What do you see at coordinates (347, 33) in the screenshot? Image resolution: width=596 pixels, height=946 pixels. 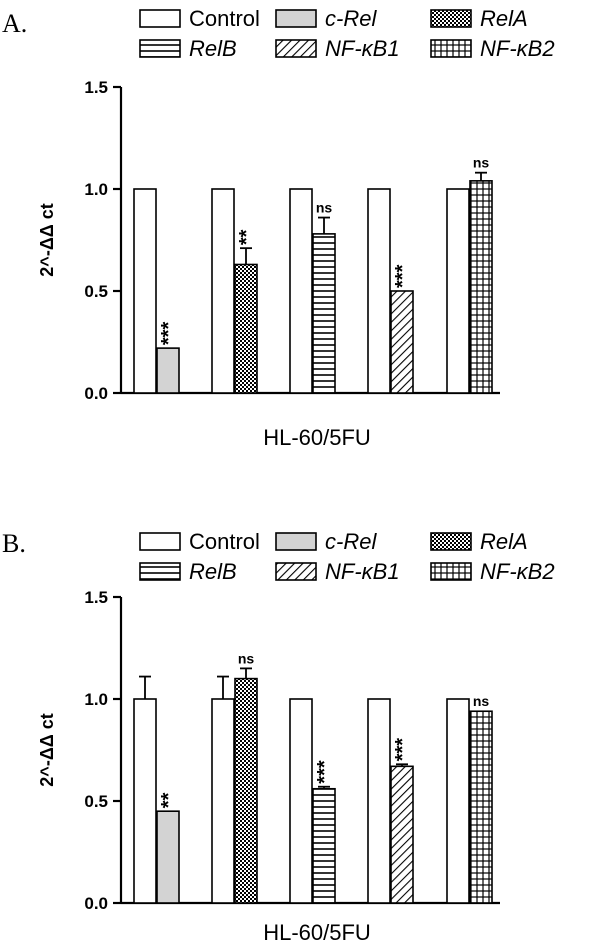 I see `legend-a: Control c-Rel RelA RelB NF-κB1 NF-κB2` at bounding box center [347, 33].